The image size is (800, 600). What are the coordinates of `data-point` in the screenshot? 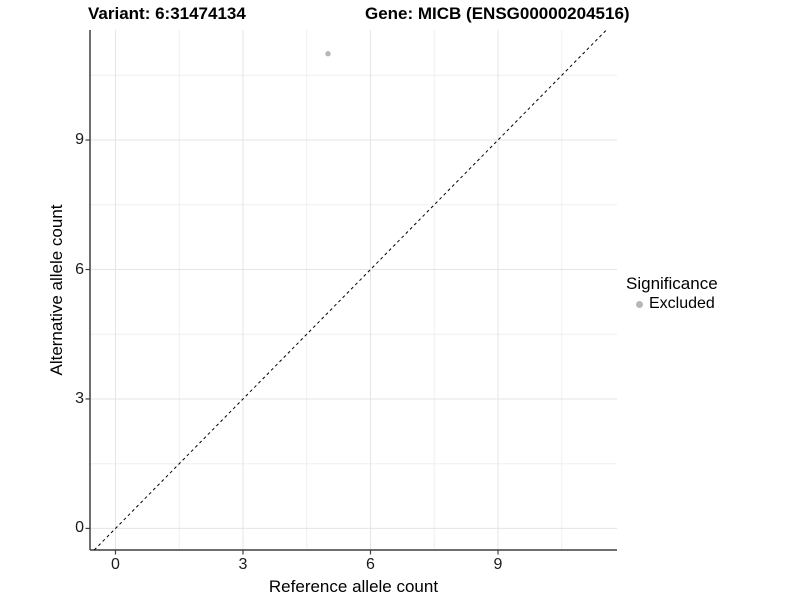 It's located at (328, 54).